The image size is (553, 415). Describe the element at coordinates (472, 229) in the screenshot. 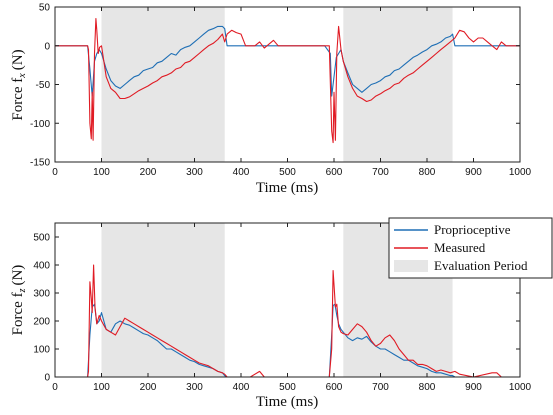

I see `legend-label-proprioceptive: Proprioceptive` at that location.